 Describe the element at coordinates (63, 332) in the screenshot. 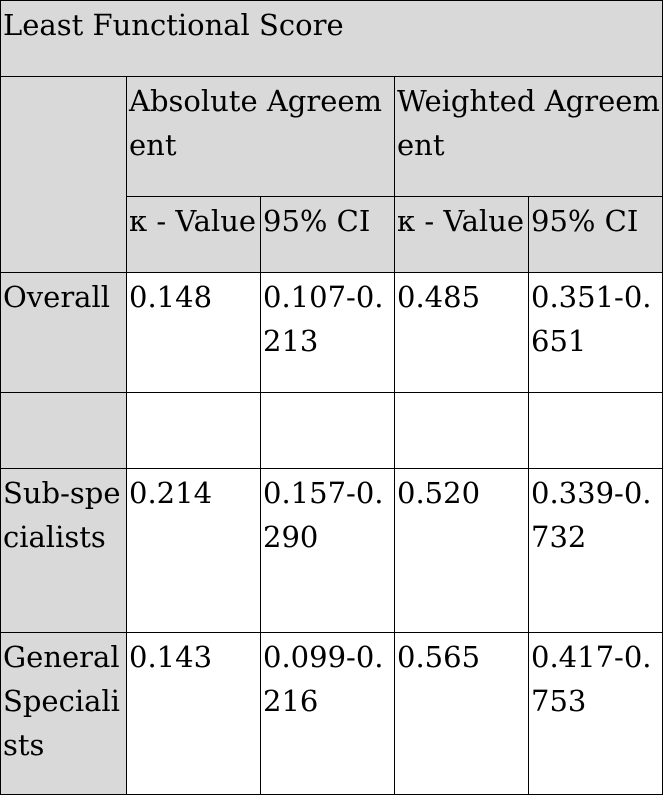

I see `row-label: Overall` at that location.